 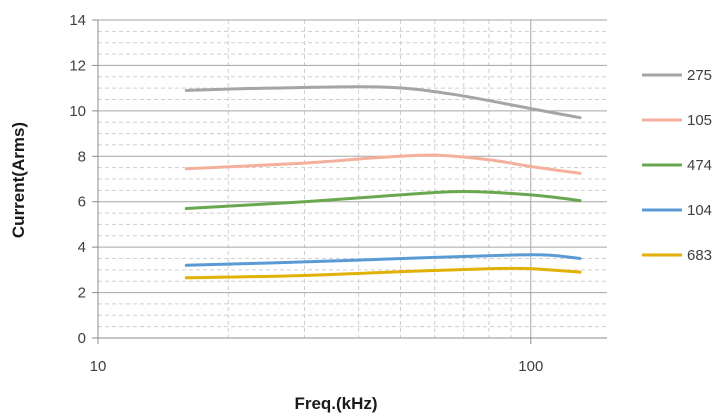 I want to click on y-axis-title: Current(Arms), so click(x=18, y=180).